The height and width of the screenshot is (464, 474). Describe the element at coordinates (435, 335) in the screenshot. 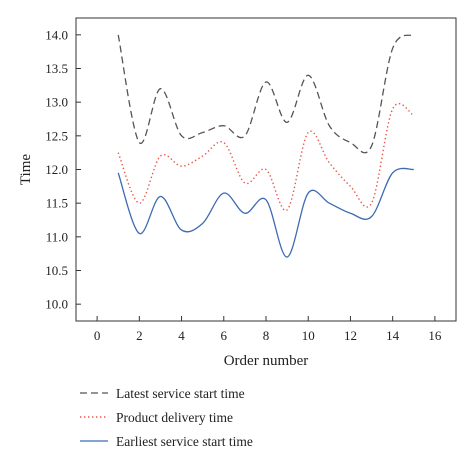

I see `x-tick-label: 16` at that location.